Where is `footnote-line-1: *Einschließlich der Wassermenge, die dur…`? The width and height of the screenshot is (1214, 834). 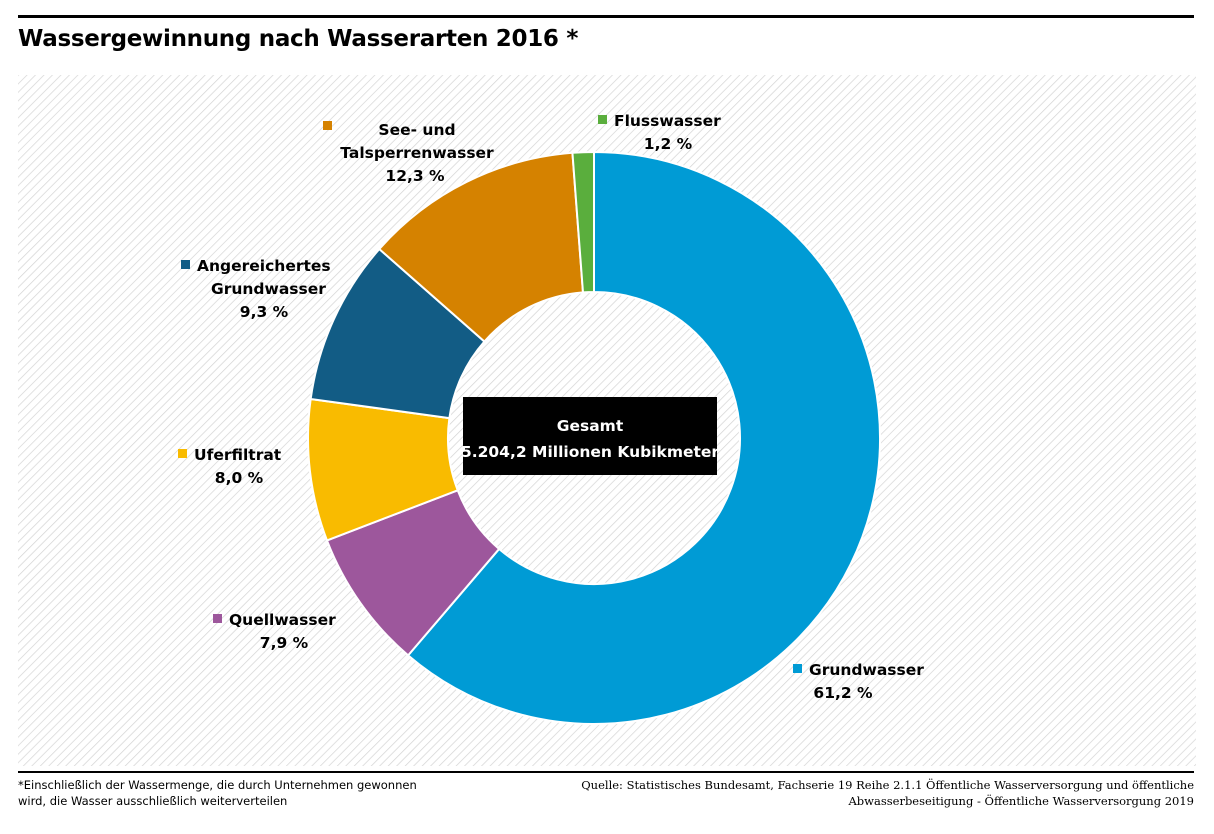
footnote-line-1: *Einschließlich der Wassermenge, die dur… is located at coordinates (217, 785).